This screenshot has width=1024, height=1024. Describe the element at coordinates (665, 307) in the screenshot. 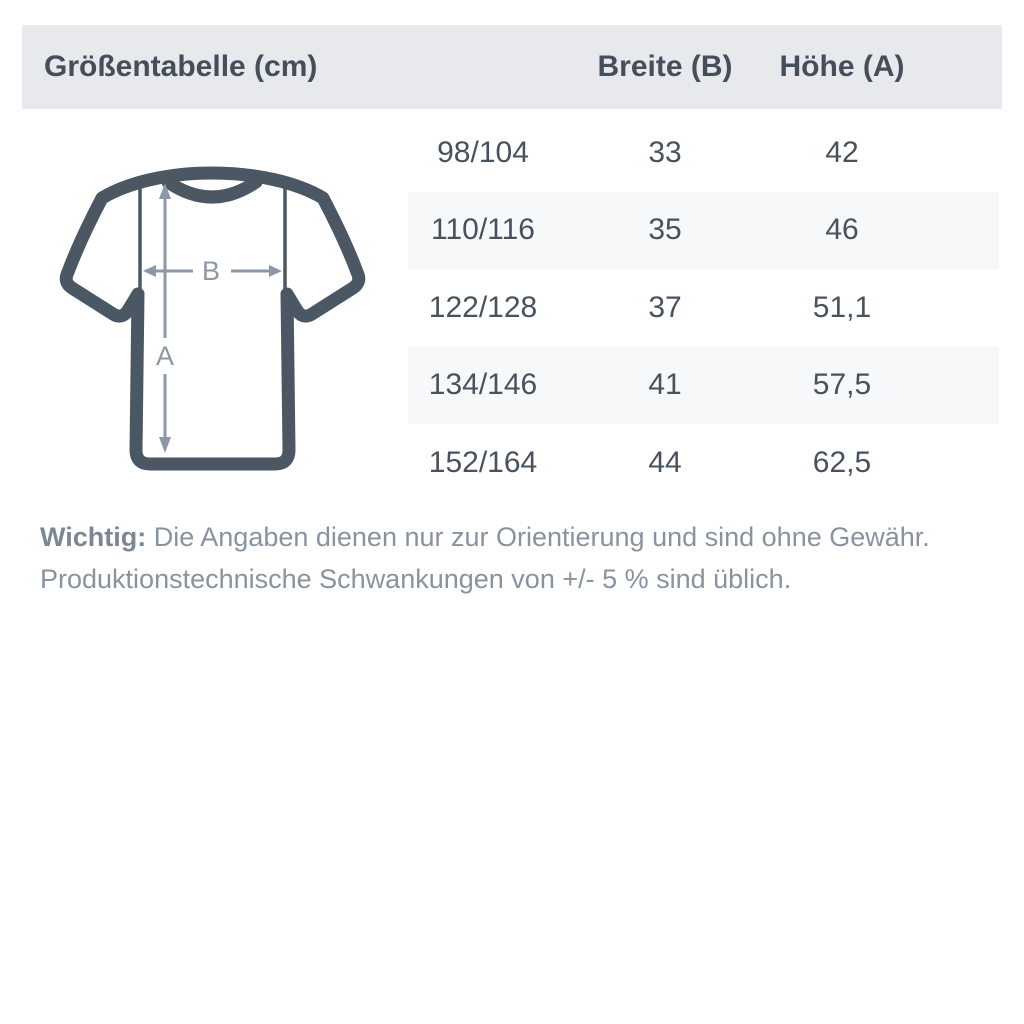

I see `width-cell: 37` at that location.